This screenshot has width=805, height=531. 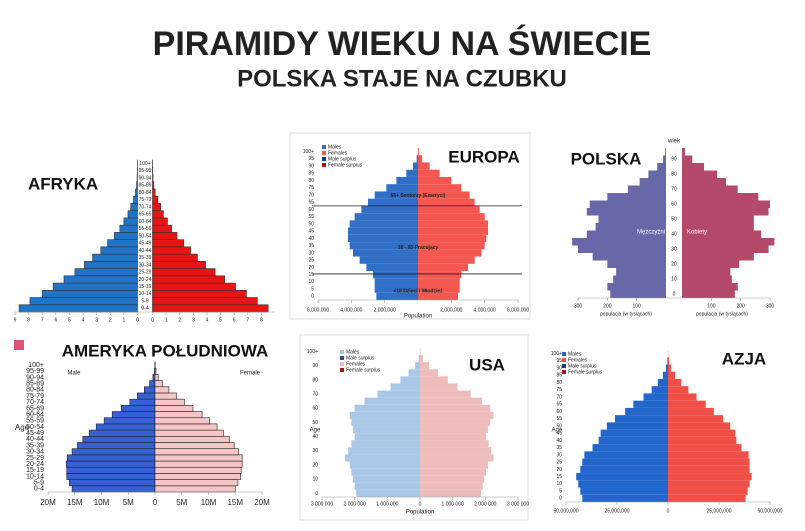 I want to click on age-label: 85, so click(x=311, y=174).